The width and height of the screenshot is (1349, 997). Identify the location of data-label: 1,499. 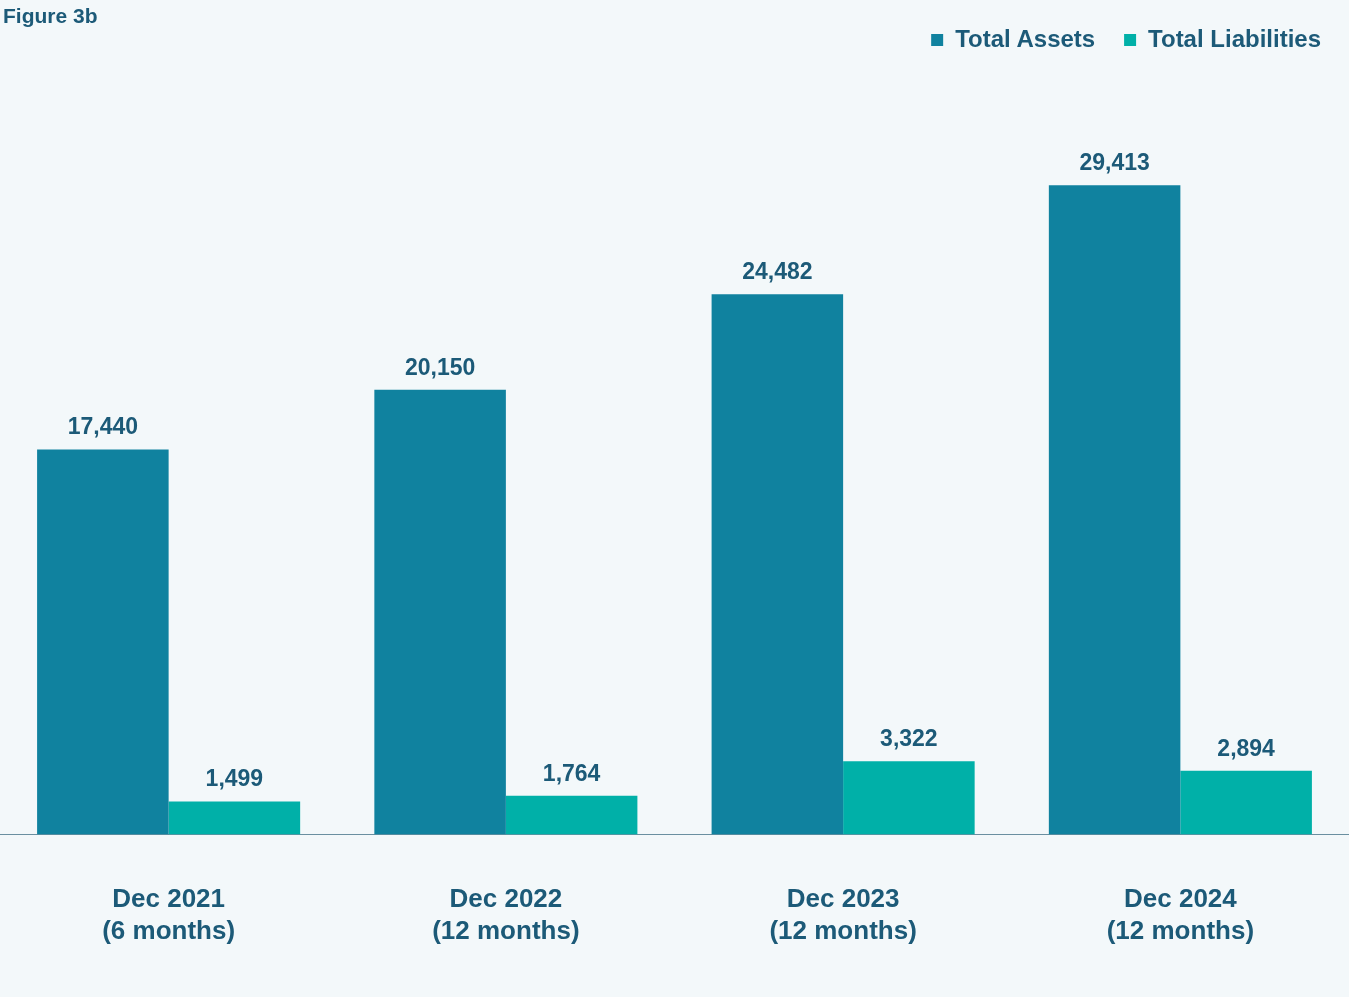
(234, 778).